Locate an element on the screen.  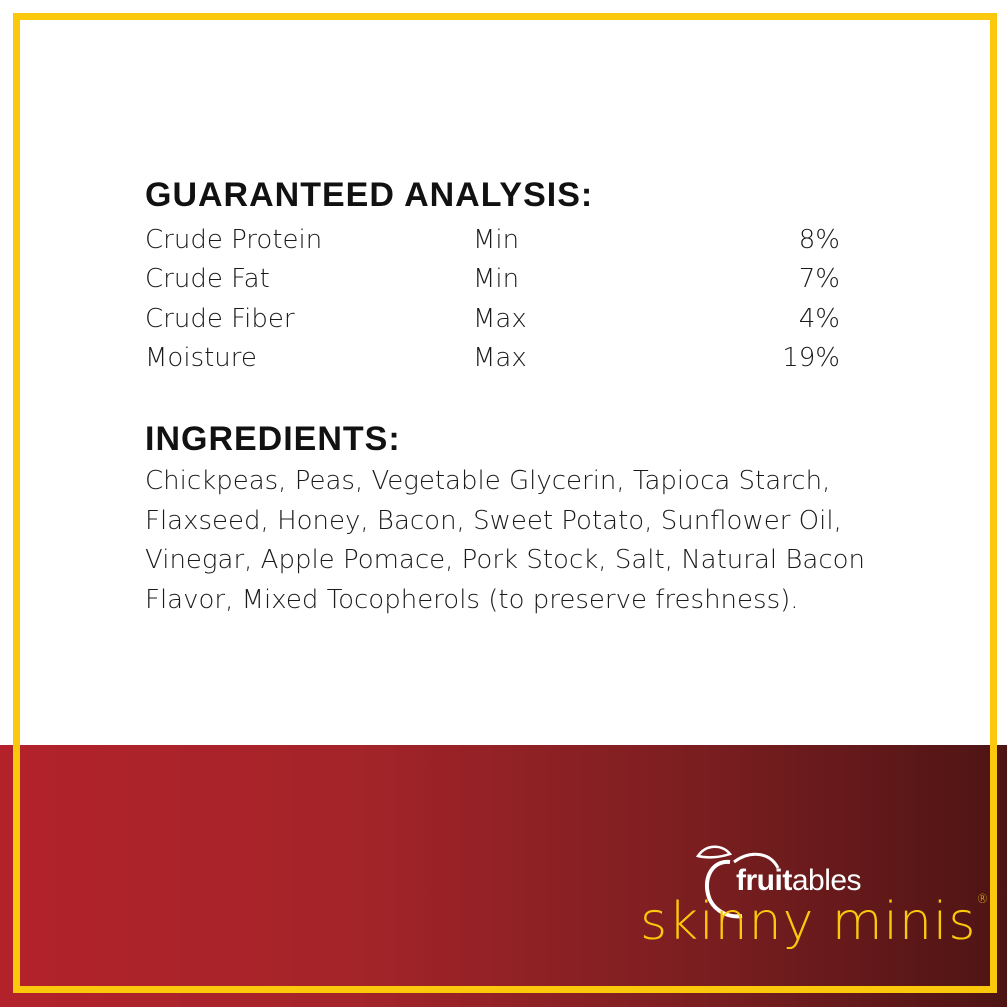
brand-light: ables is located at coordinates (826, 880).